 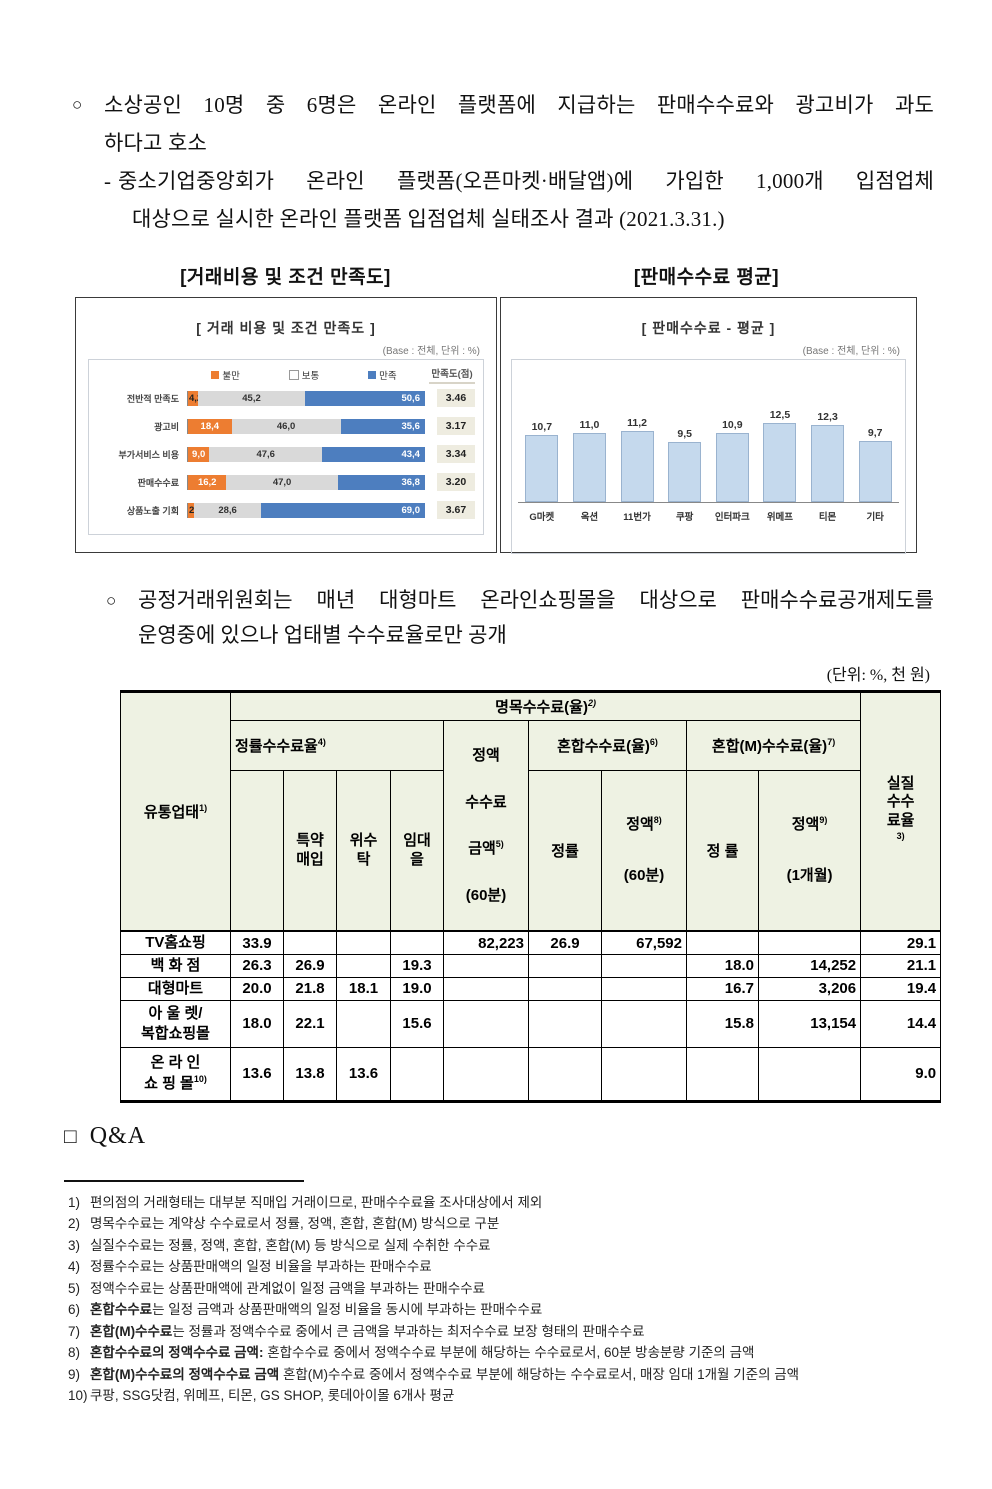 I want to click on fee-bar-cell: 10,9, so click(x=733, y=460).